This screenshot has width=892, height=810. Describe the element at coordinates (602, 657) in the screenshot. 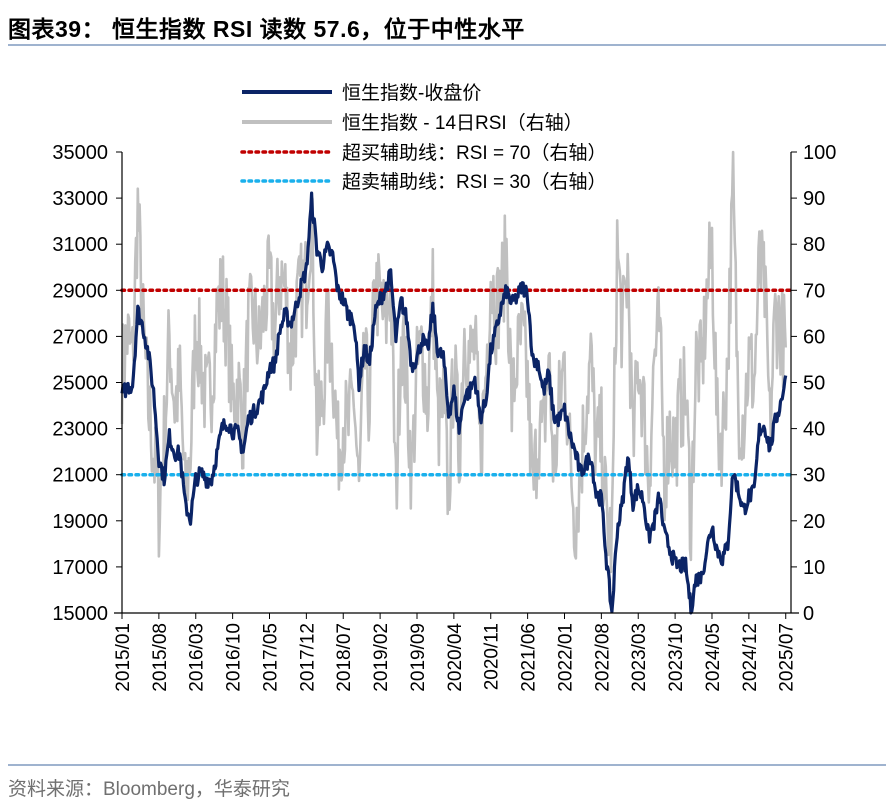

I see `x-tick-label: 2022/08` at that location.